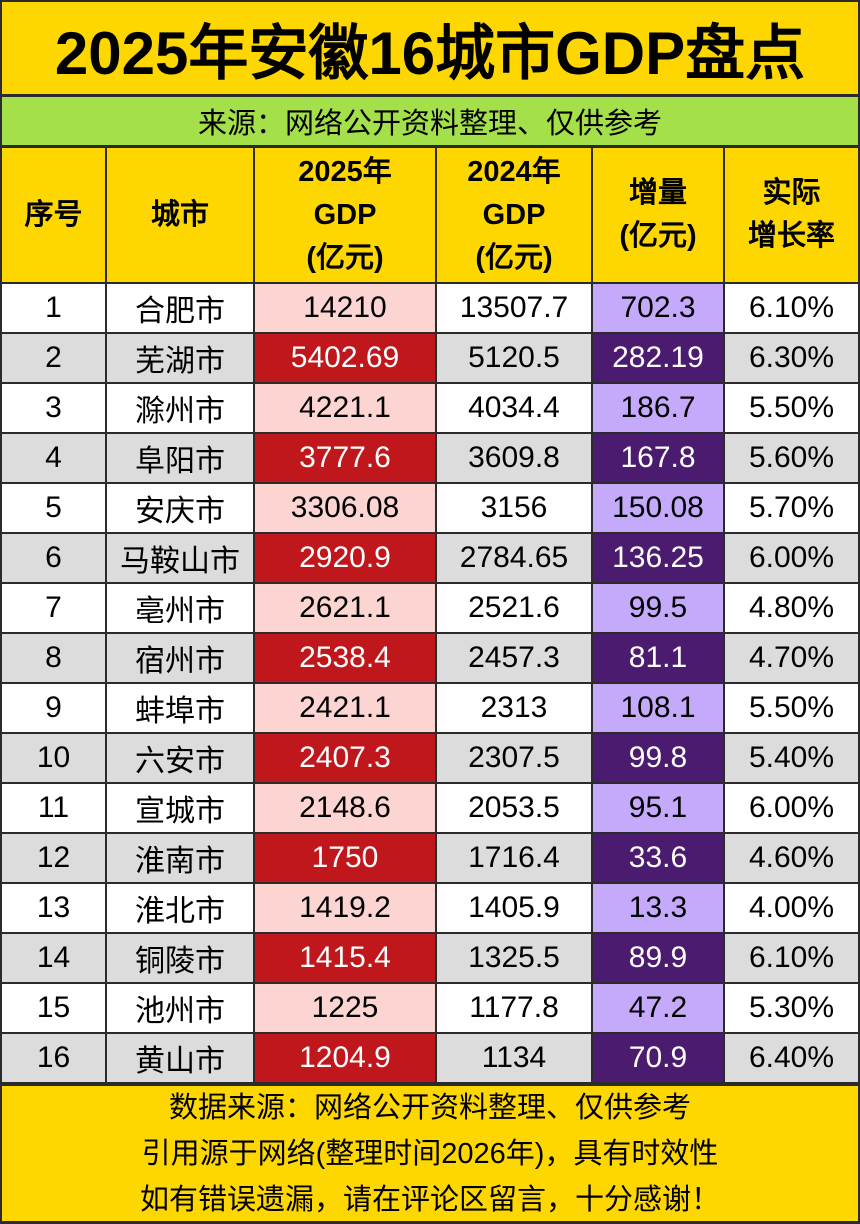  What do you see at coordinates (54, 658) in the screenshot?
I see `rank-cell: 8` at bounding box center [54, 658].